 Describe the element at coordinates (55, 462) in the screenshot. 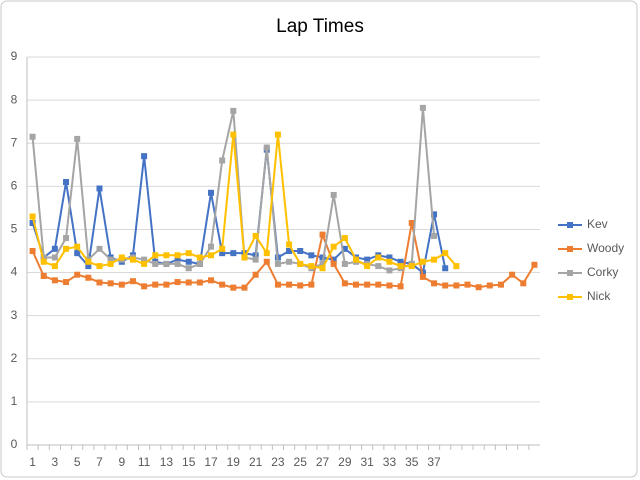

I see `x-tick-label: 3` at that location.